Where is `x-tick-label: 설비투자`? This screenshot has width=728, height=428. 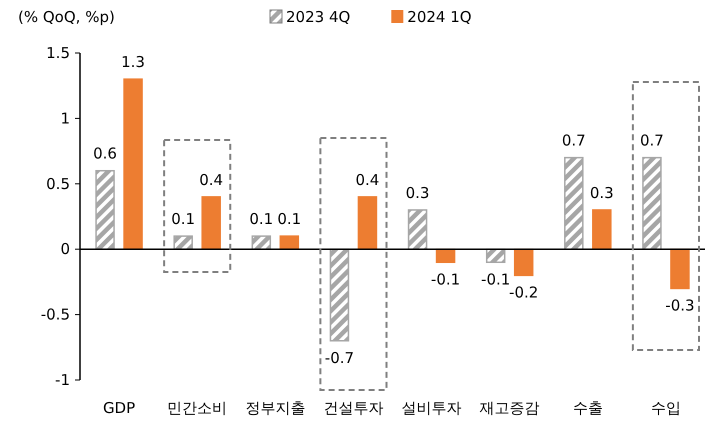 x-tick-label: 설비투자 is located at coordinates (432, 408).